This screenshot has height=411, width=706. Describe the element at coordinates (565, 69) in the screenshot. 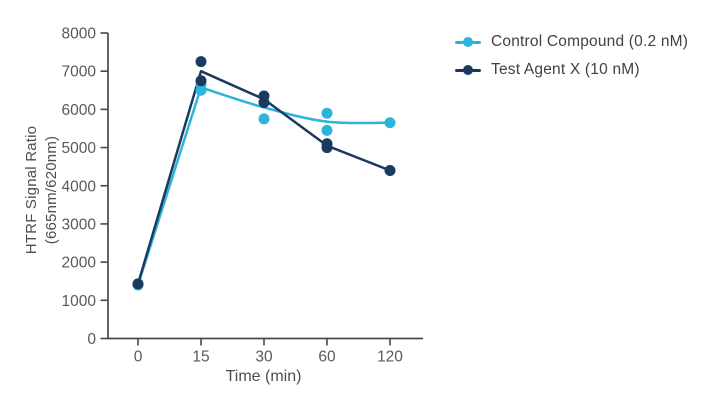

I see `legend-label-test-agent: Test Agent X (10 nM)` at that location.